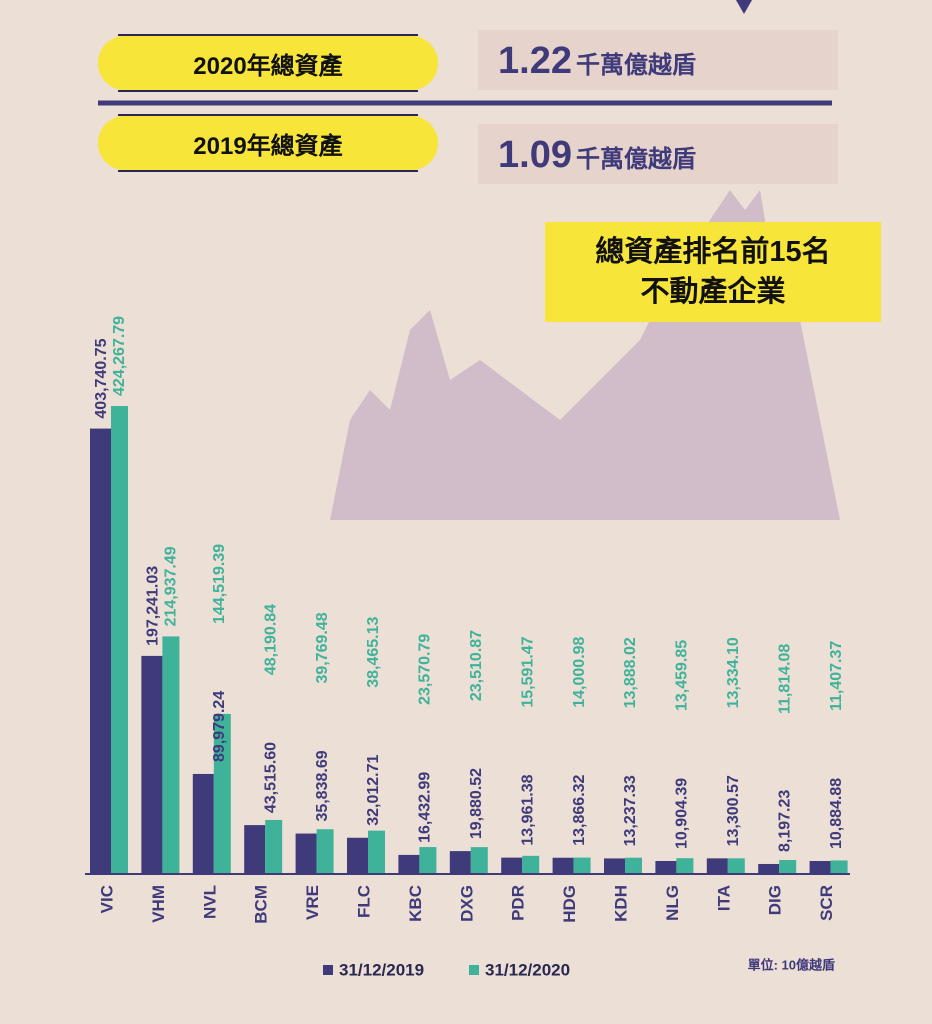  I want to click on value-number: 1.22, so click(535, 61).